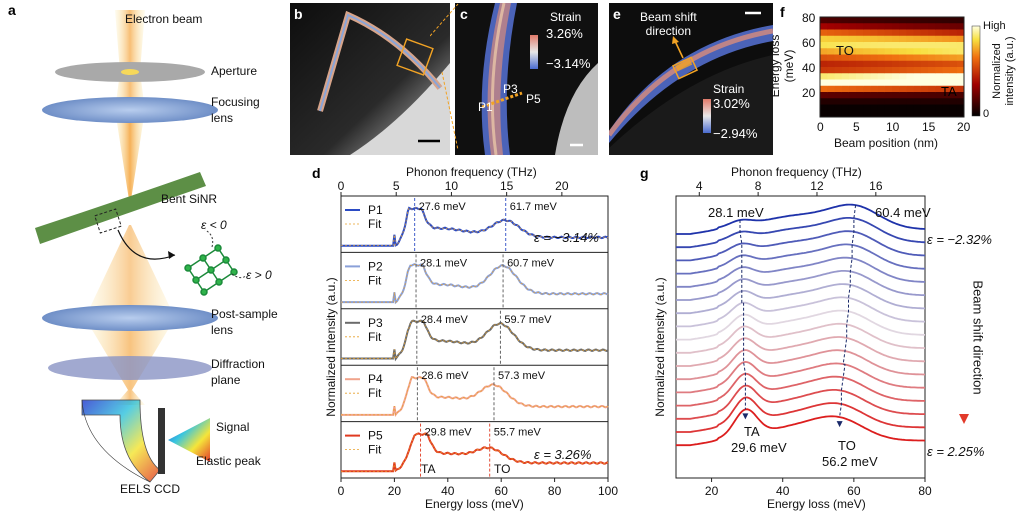 The image size is (1021, 519). I want to click on label-post-sample-lens: Post-sample lens, so click(244, 322).